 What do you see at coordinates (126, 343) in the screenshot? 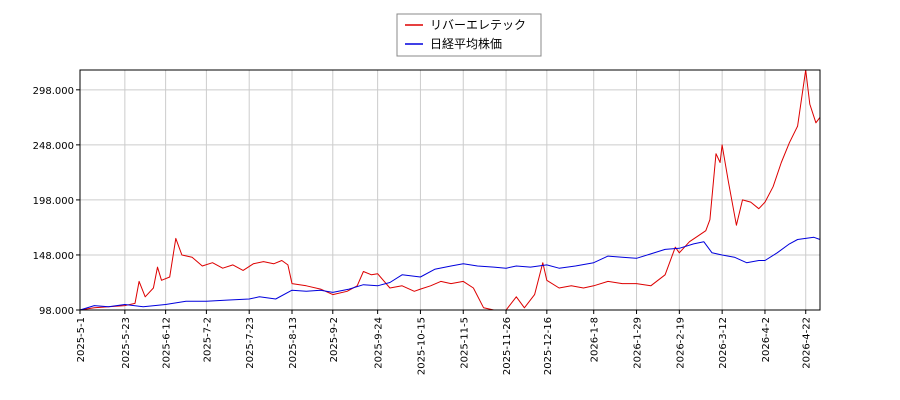
I see `x-tick-label: 2025-5-23` at bounding box center [126, 343].